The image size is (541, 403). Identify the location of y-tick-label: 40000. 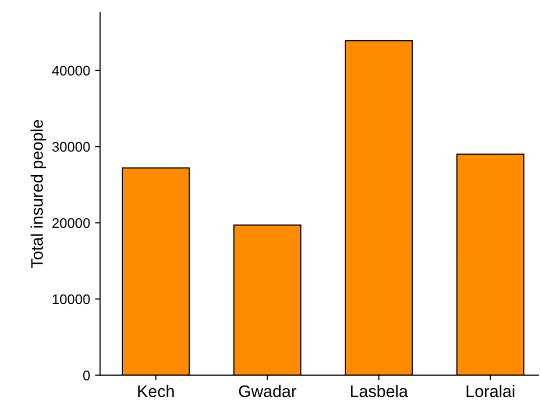
(71, 71).